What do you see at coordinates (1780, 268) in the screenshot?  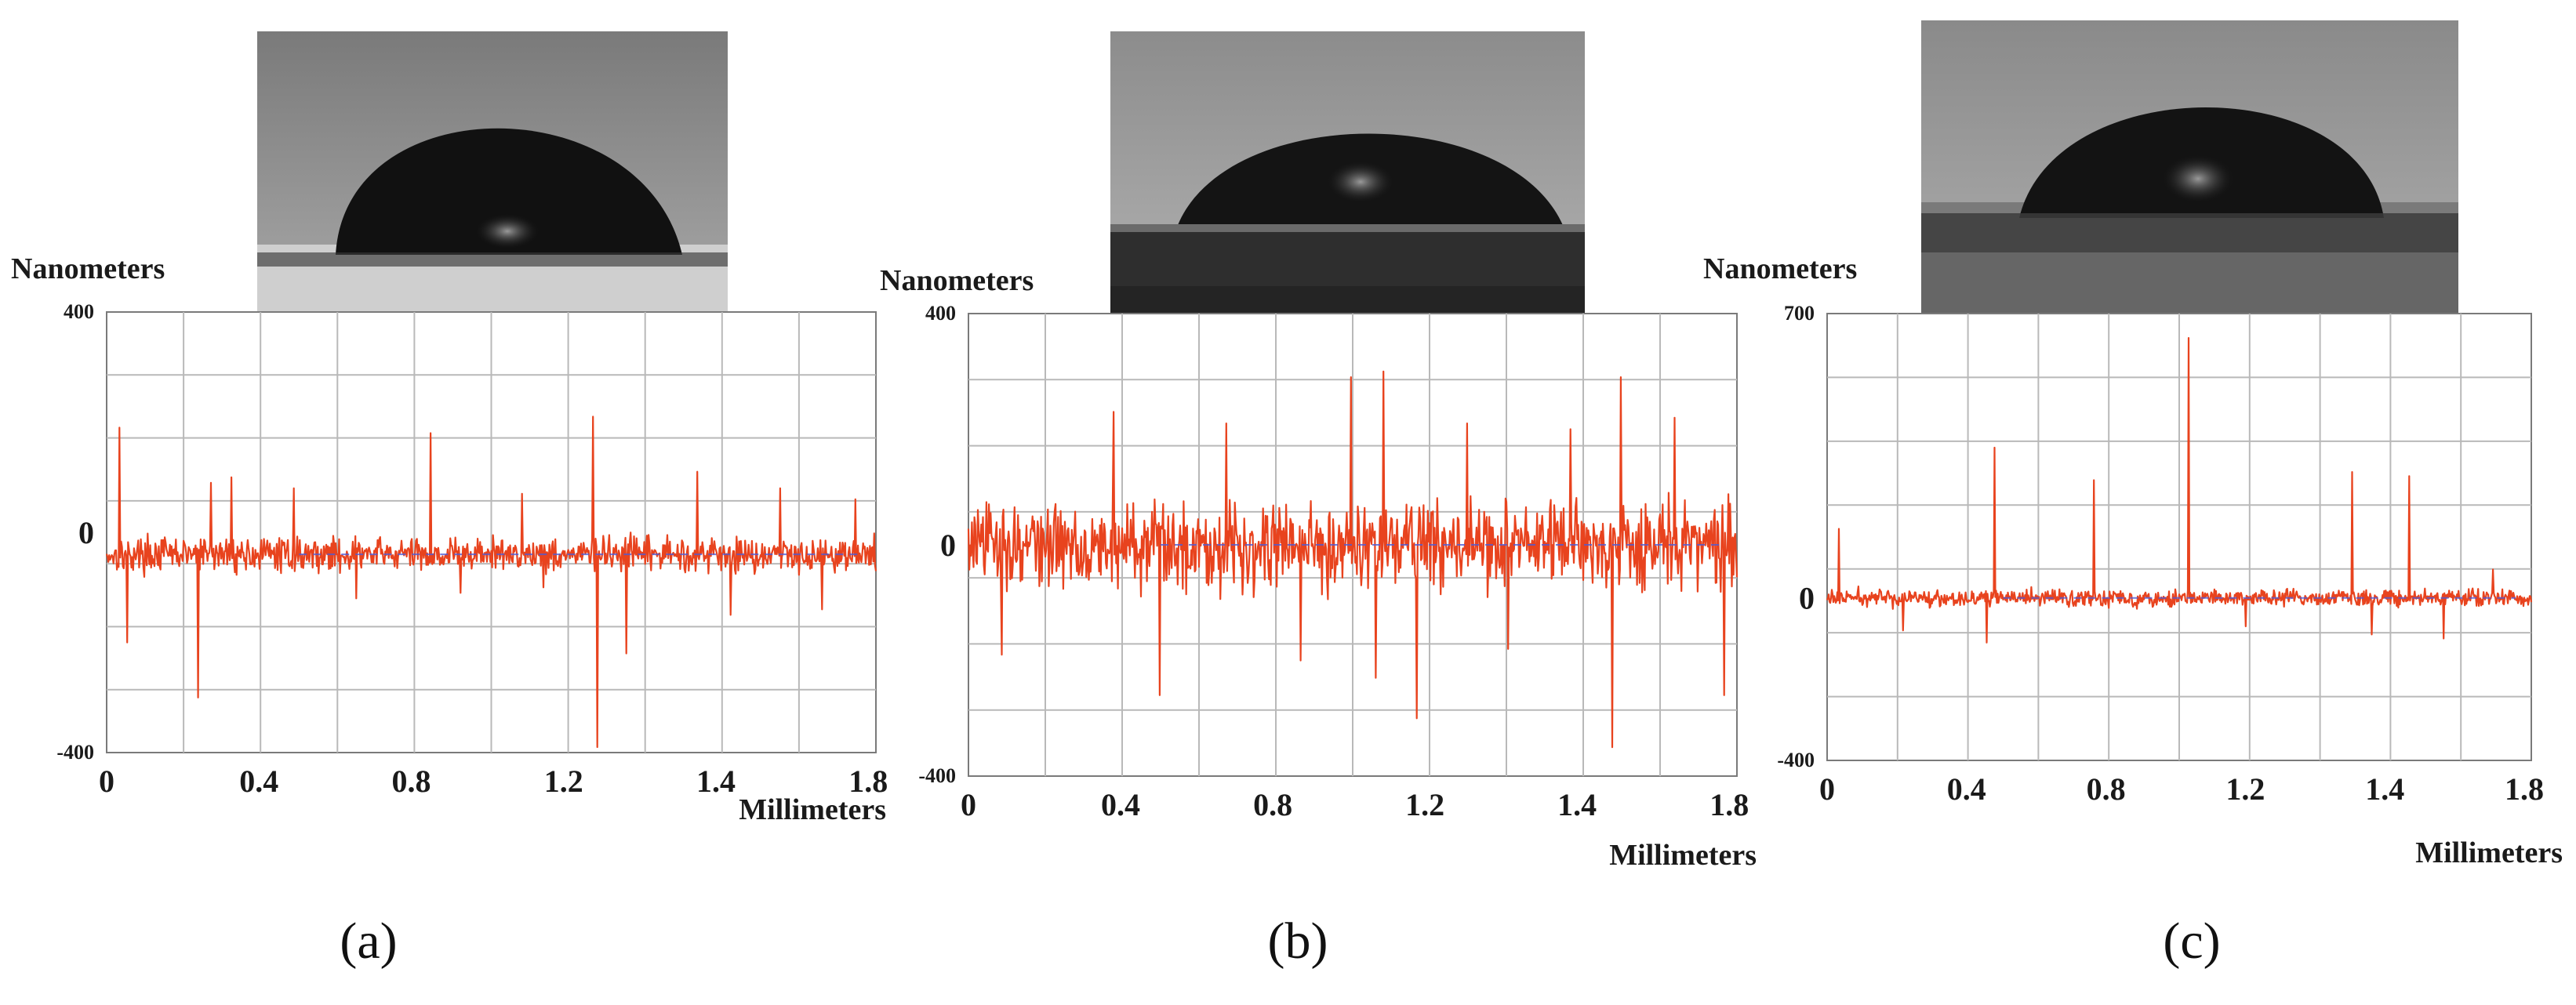 I see `y-axis-label-c: Nanometers` at bounding box center [1780, 268].